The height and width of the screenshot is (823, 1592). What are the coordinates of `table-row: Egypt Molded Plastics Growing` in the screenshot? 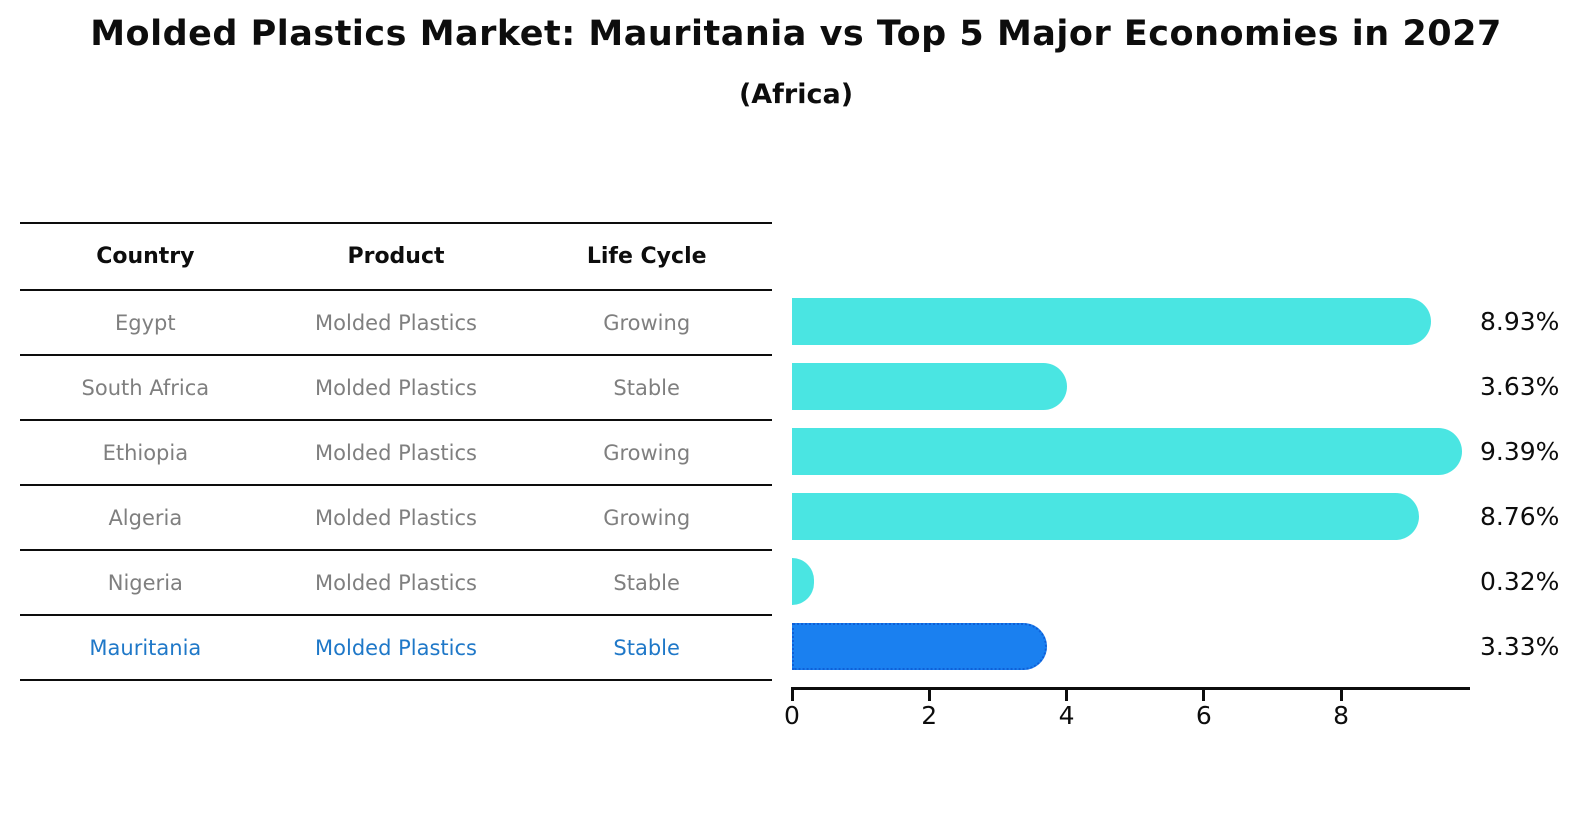 It's located at (396, 323).